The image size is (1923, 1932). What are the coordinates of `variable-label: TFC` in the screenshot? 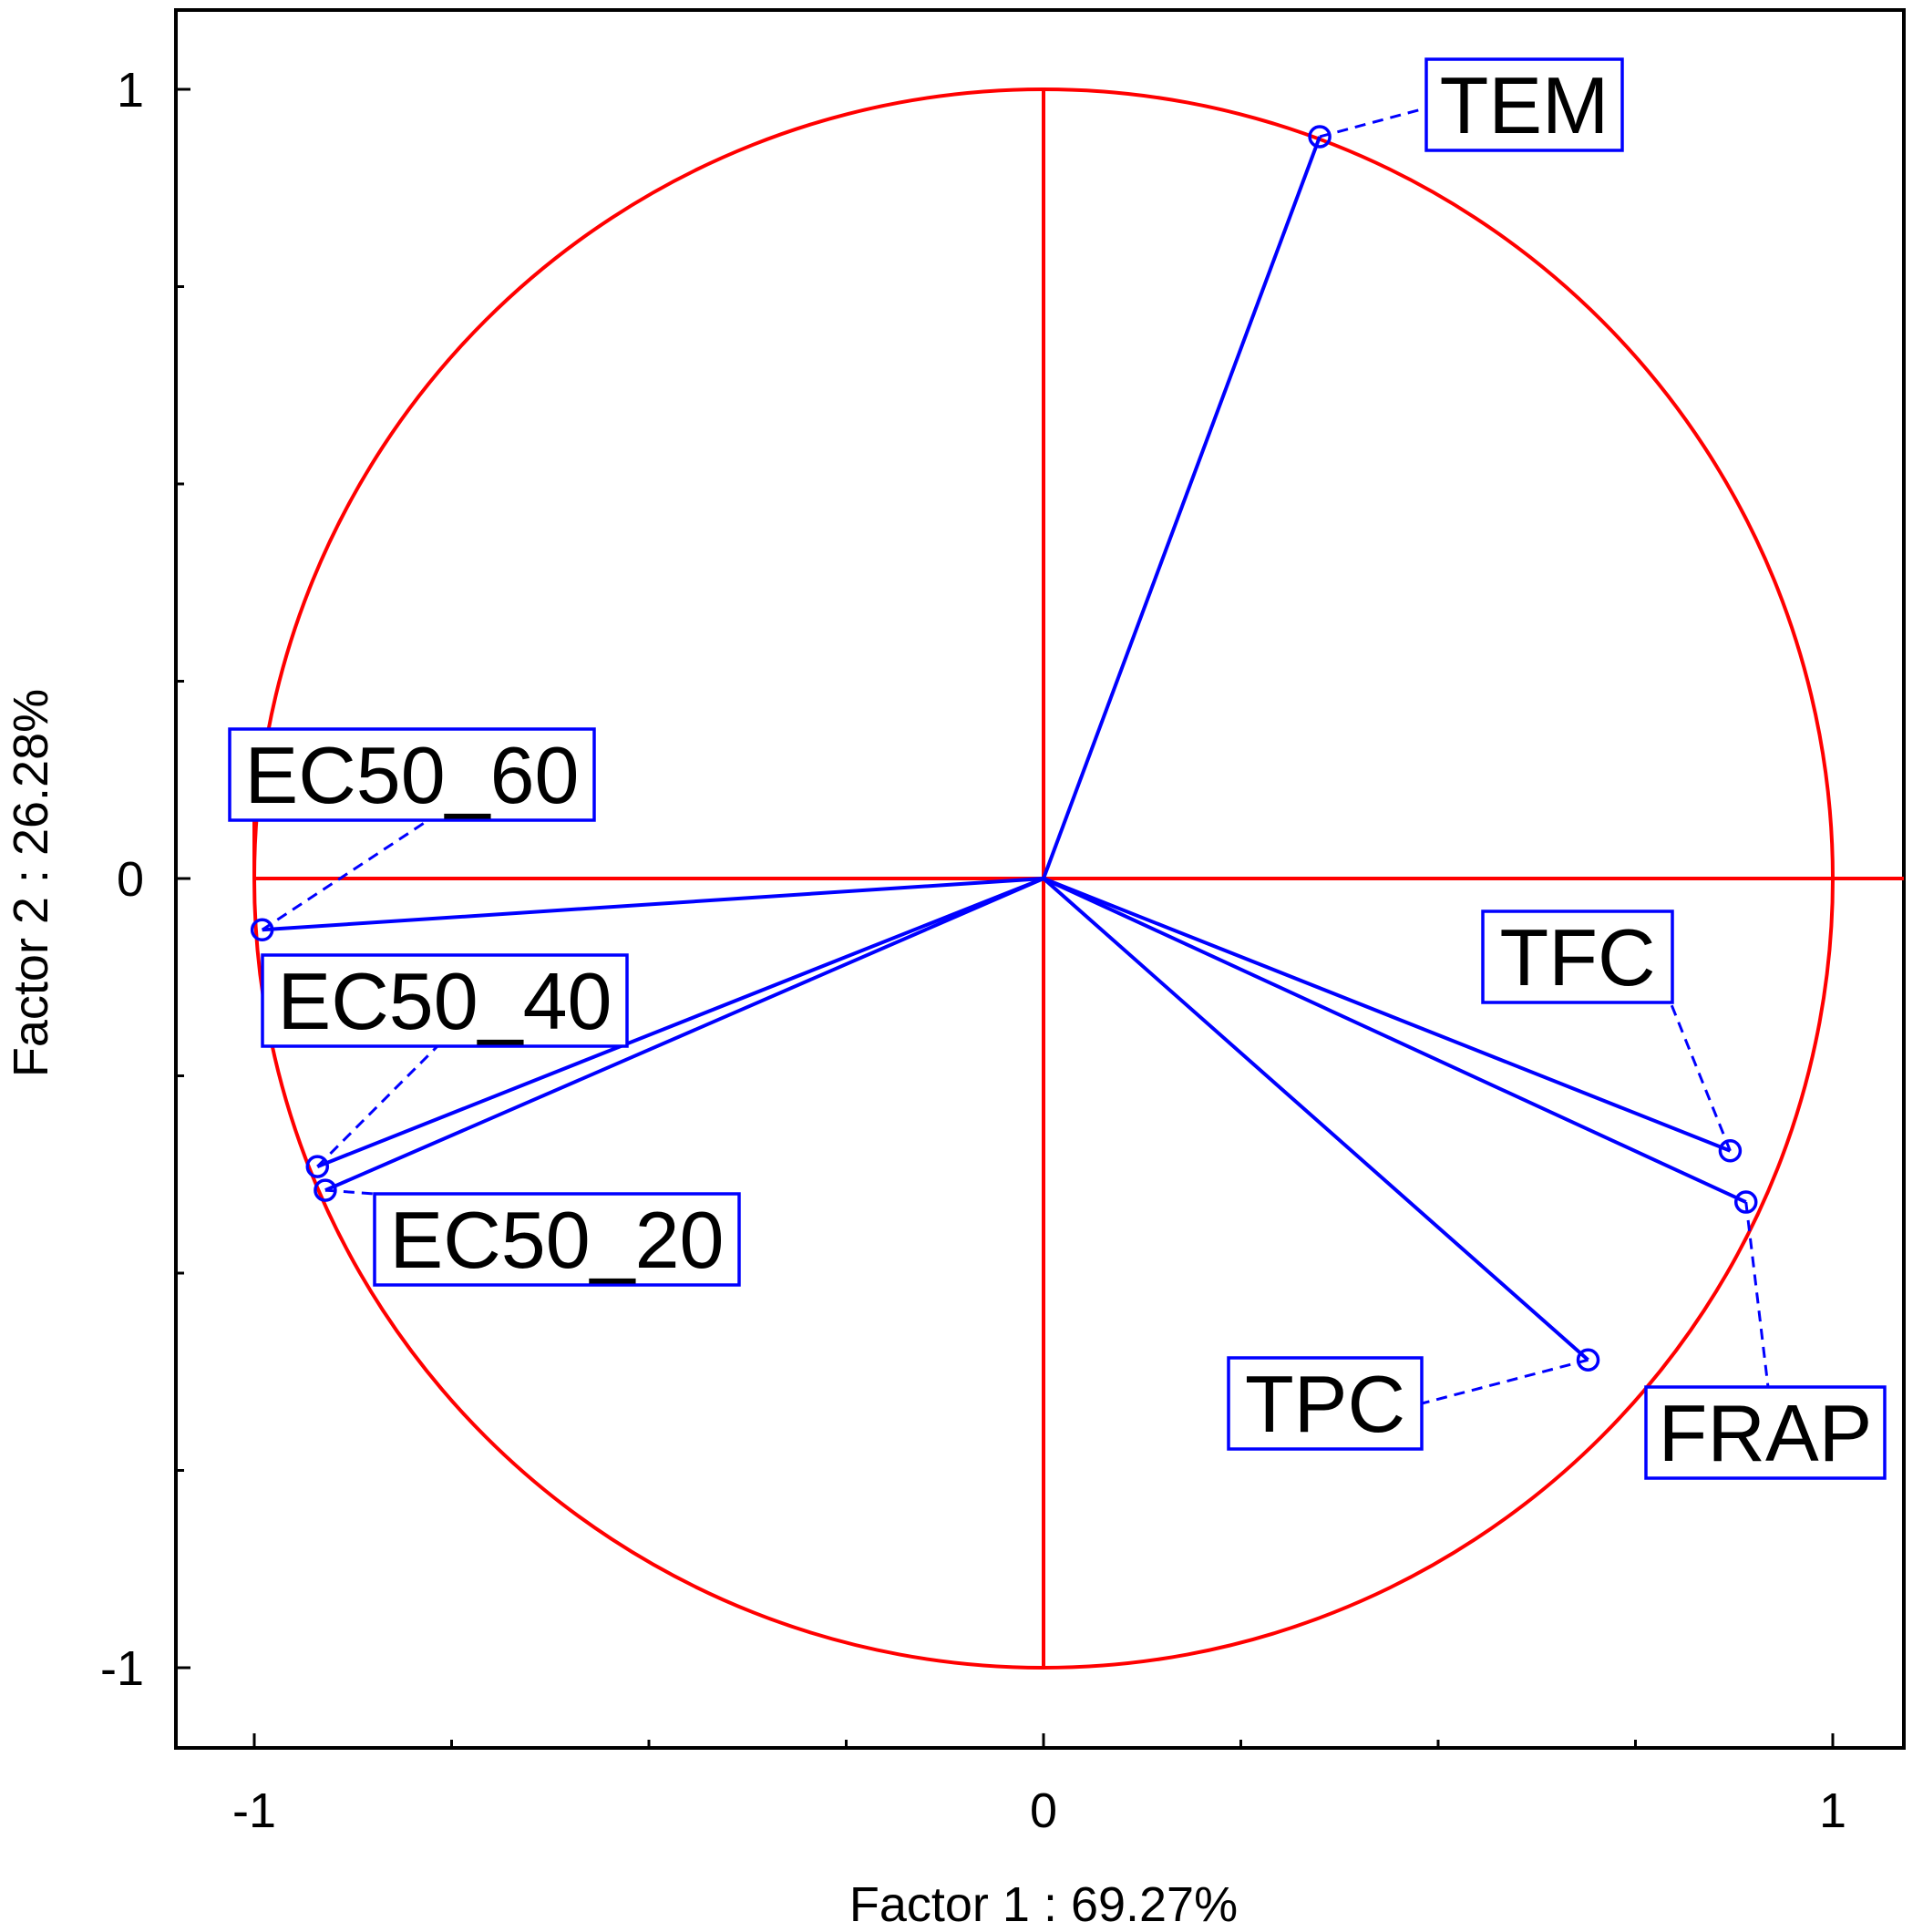 It's located at (1577, 957).